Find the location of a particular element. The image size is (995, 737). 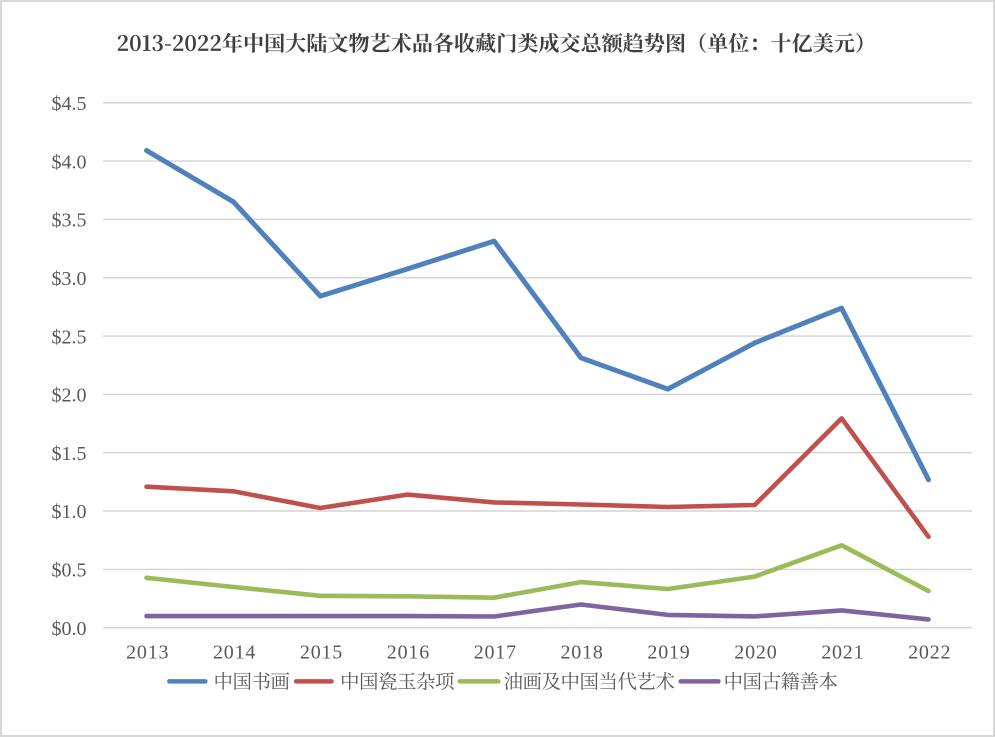

svg-text: 2022 is located at coordinates (929, 652).